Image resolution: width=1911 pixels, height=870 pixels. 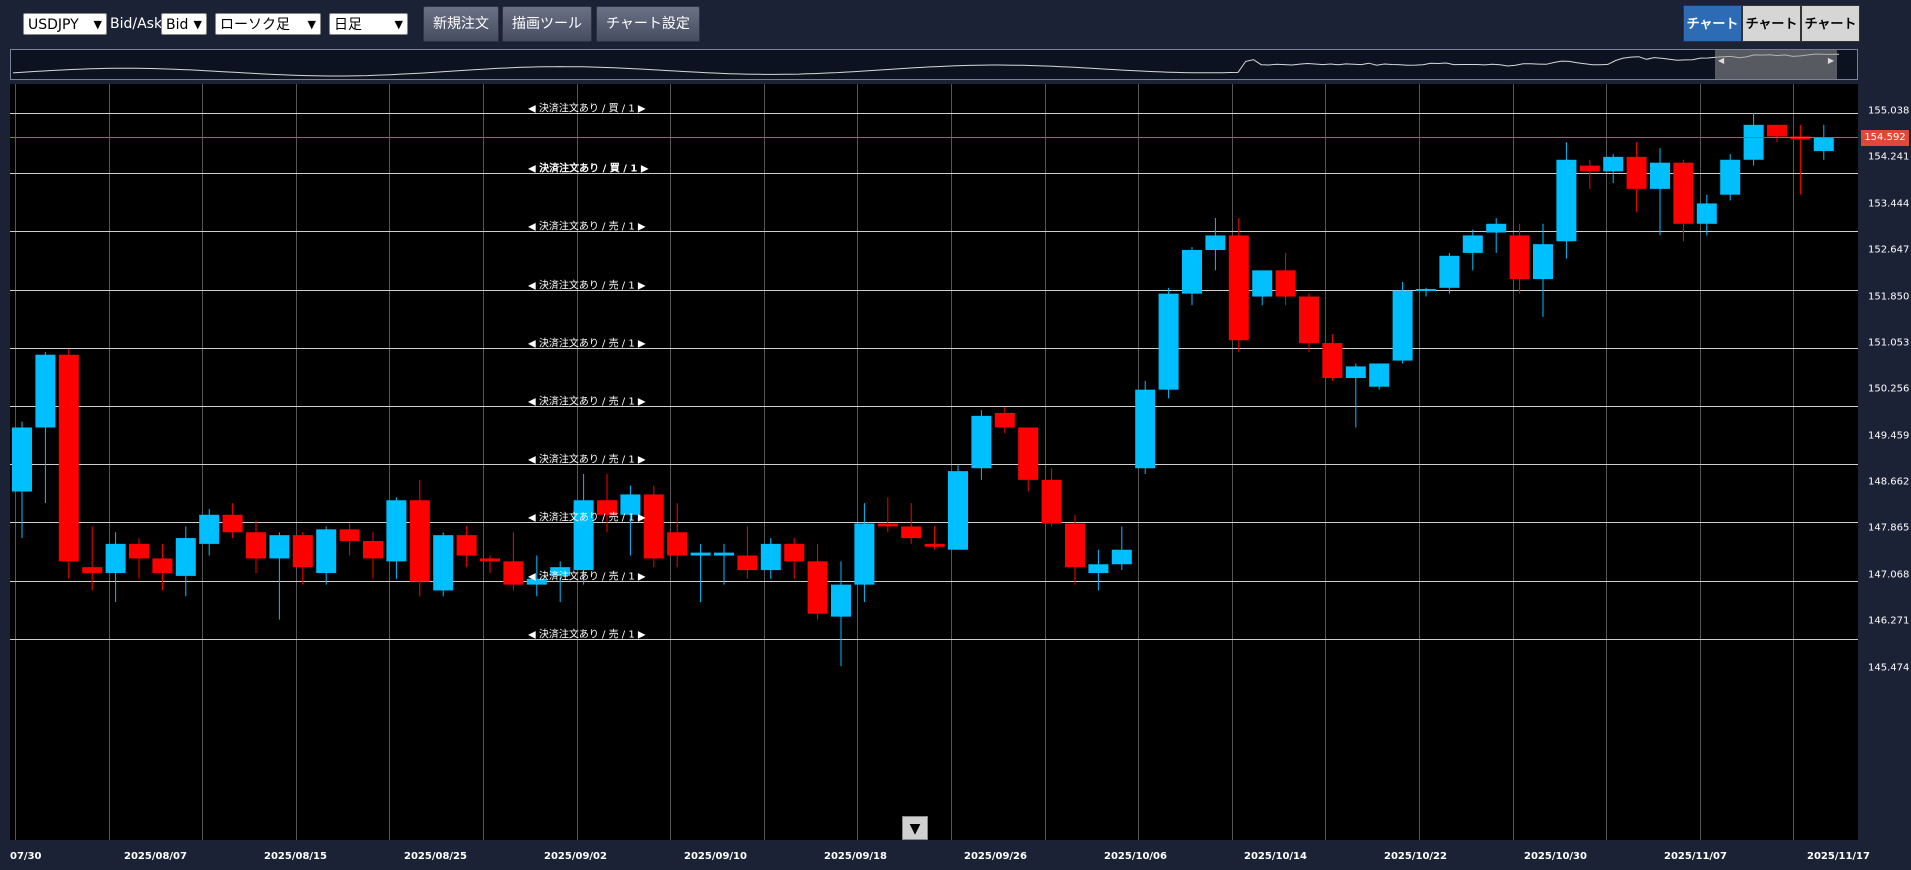 I want to click on drawing-tools-button: 描画ツール, so click(x=547, y=24).